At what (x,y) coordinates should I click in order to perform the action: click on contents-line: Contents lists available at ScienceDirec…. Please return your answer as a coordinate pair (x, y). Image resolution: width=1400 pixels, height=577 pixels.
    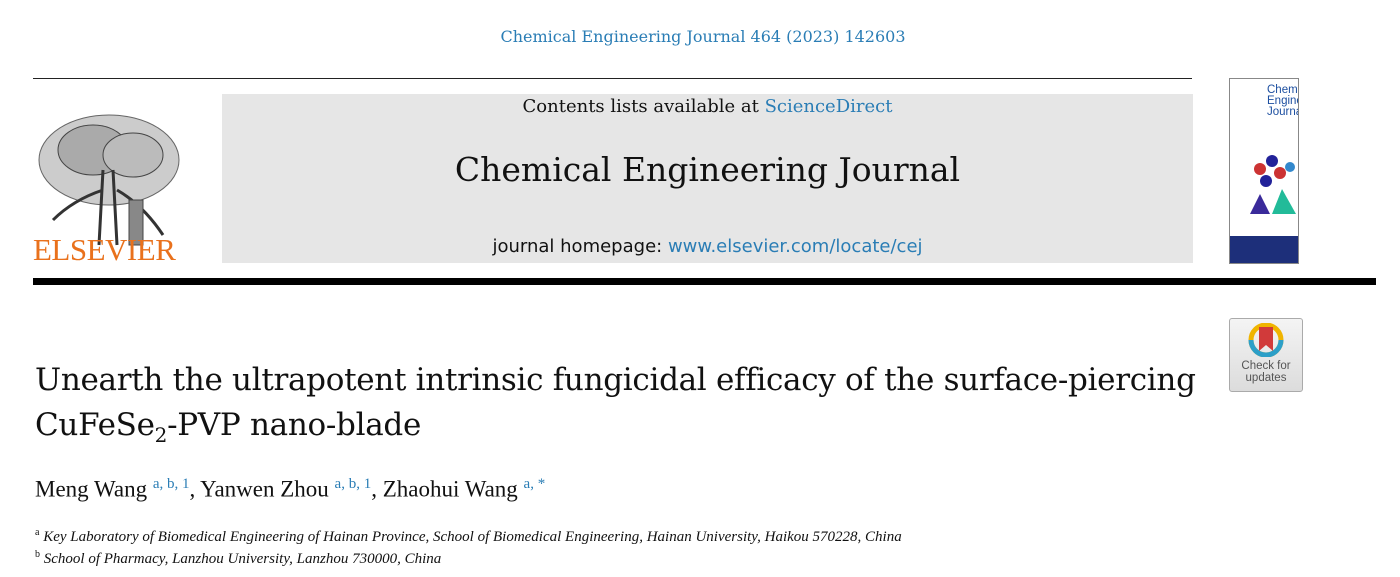
    Looking at the image, I should click on (707, 106).